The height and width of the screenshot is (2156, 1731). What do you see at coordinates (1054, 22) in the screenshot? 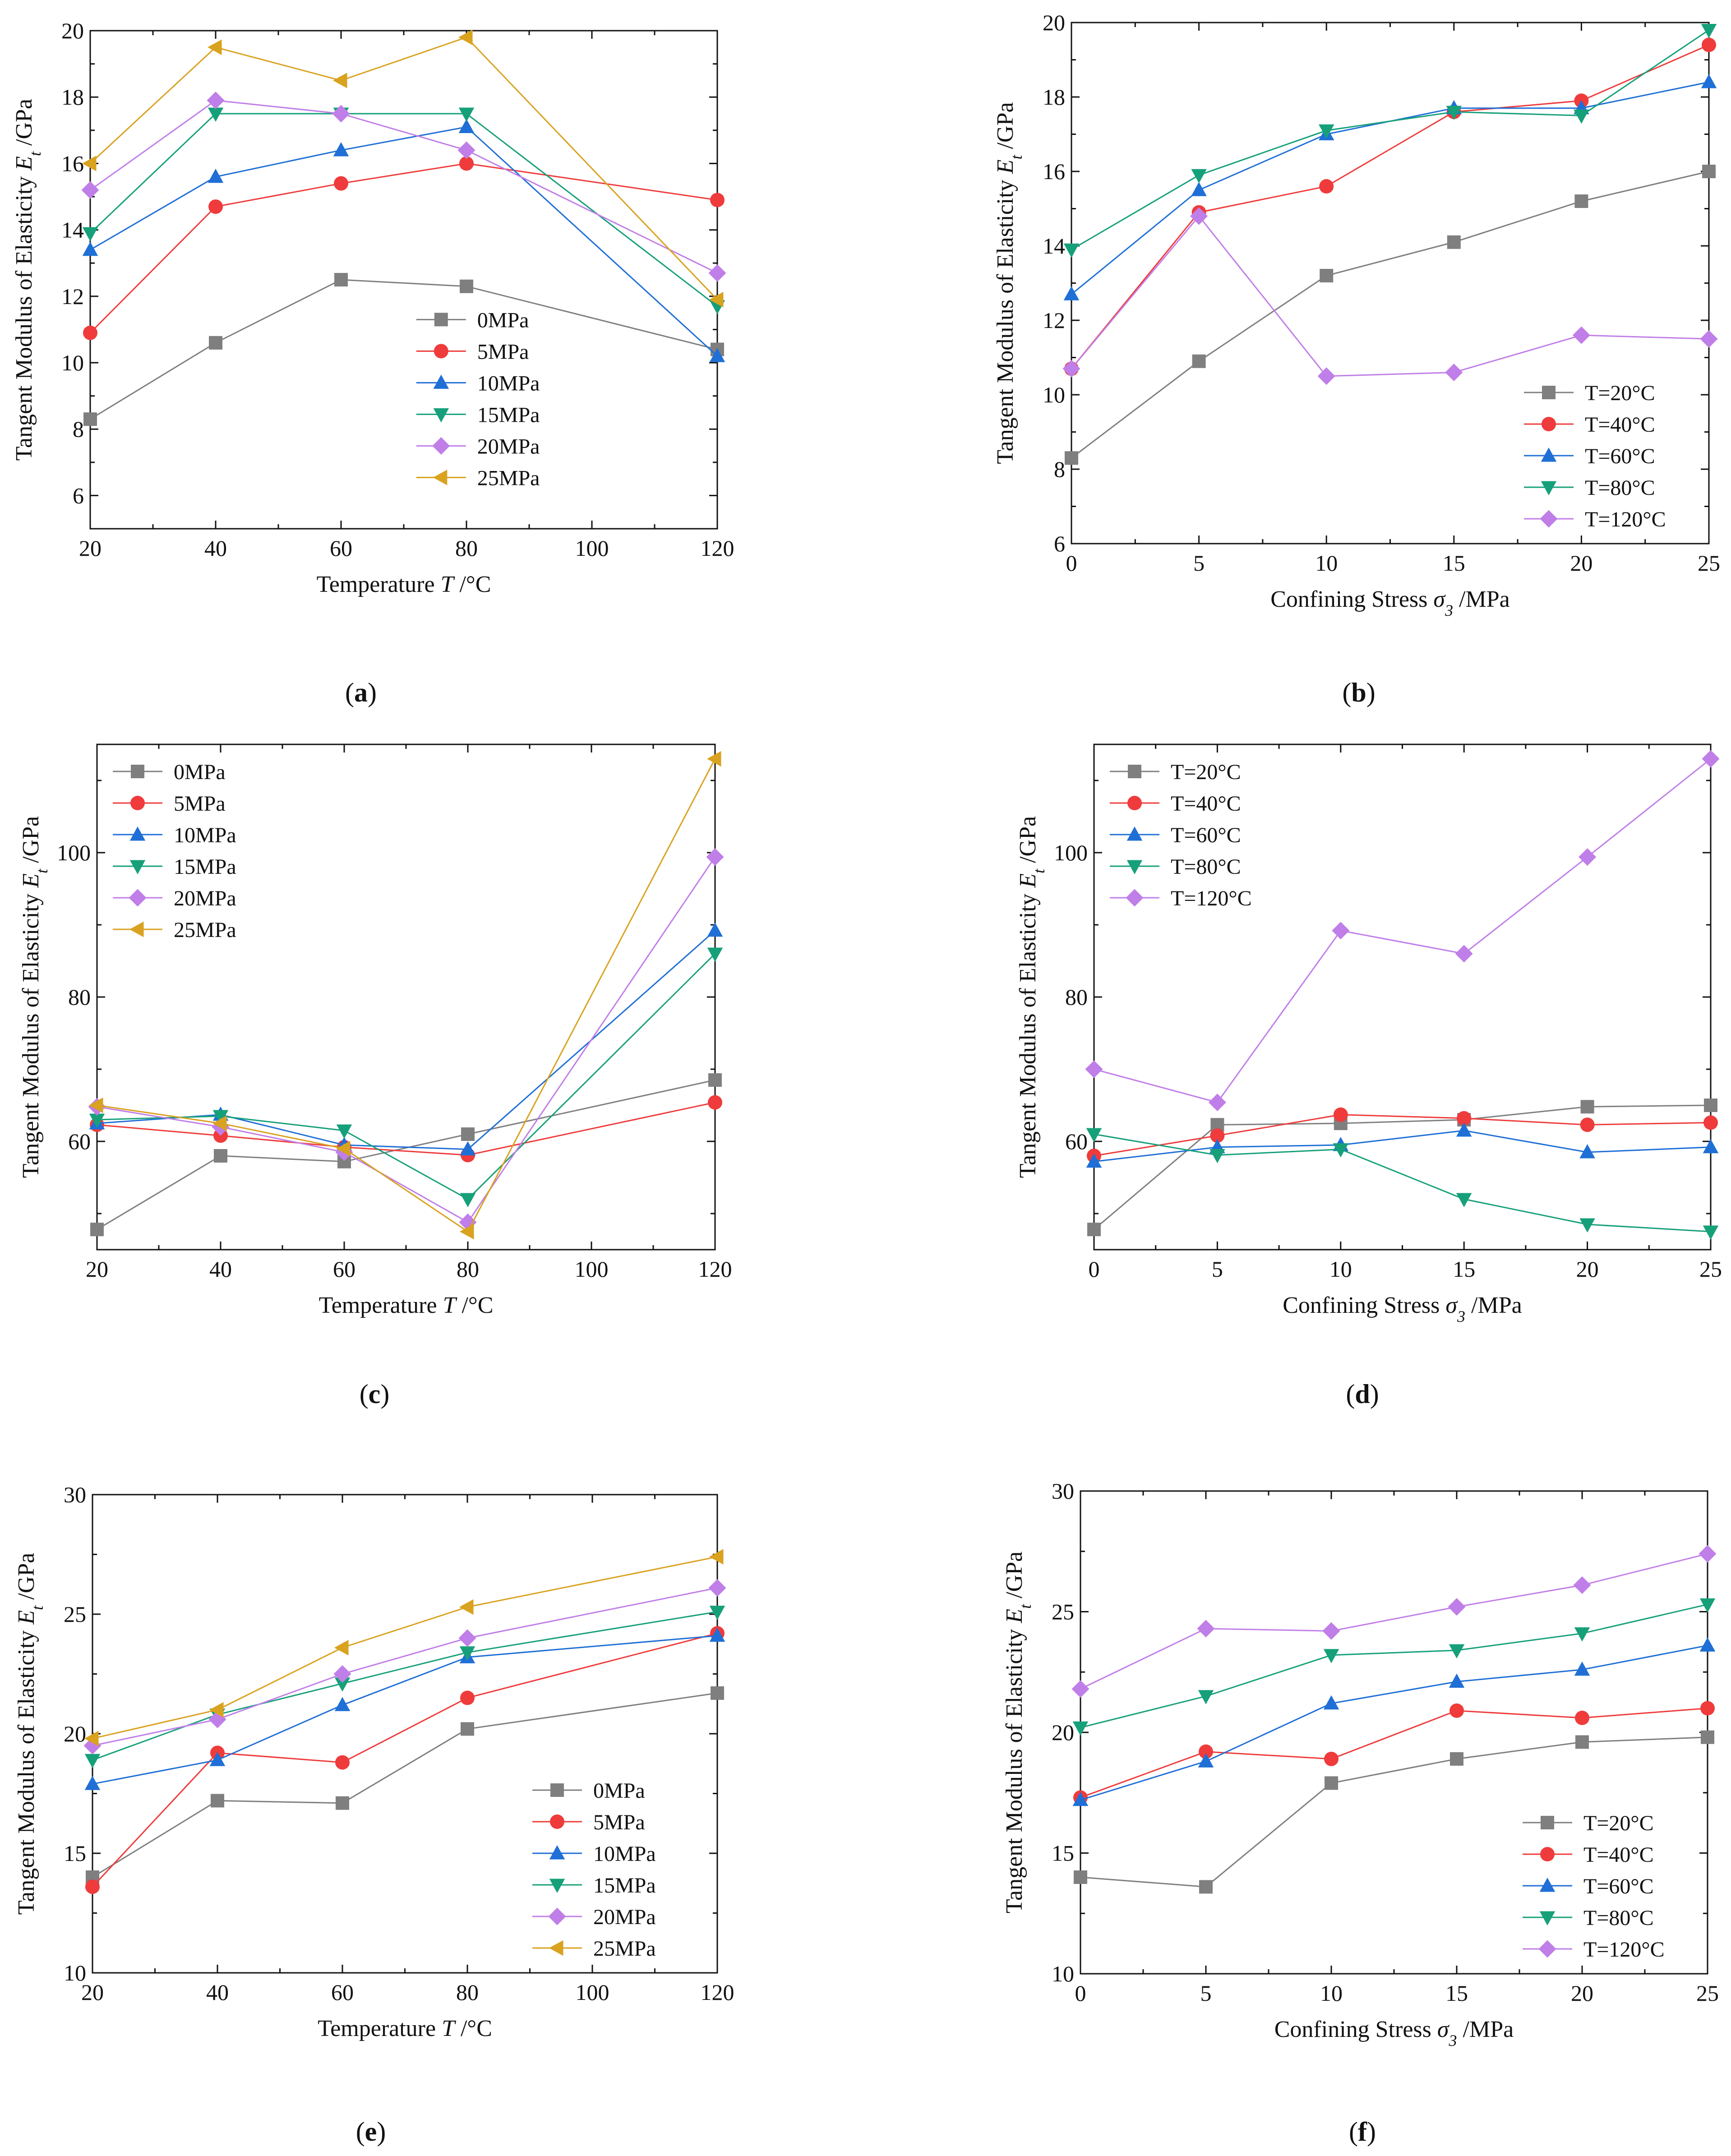
I see `y-tick-label: 20` at bounding box center [1054, 22].